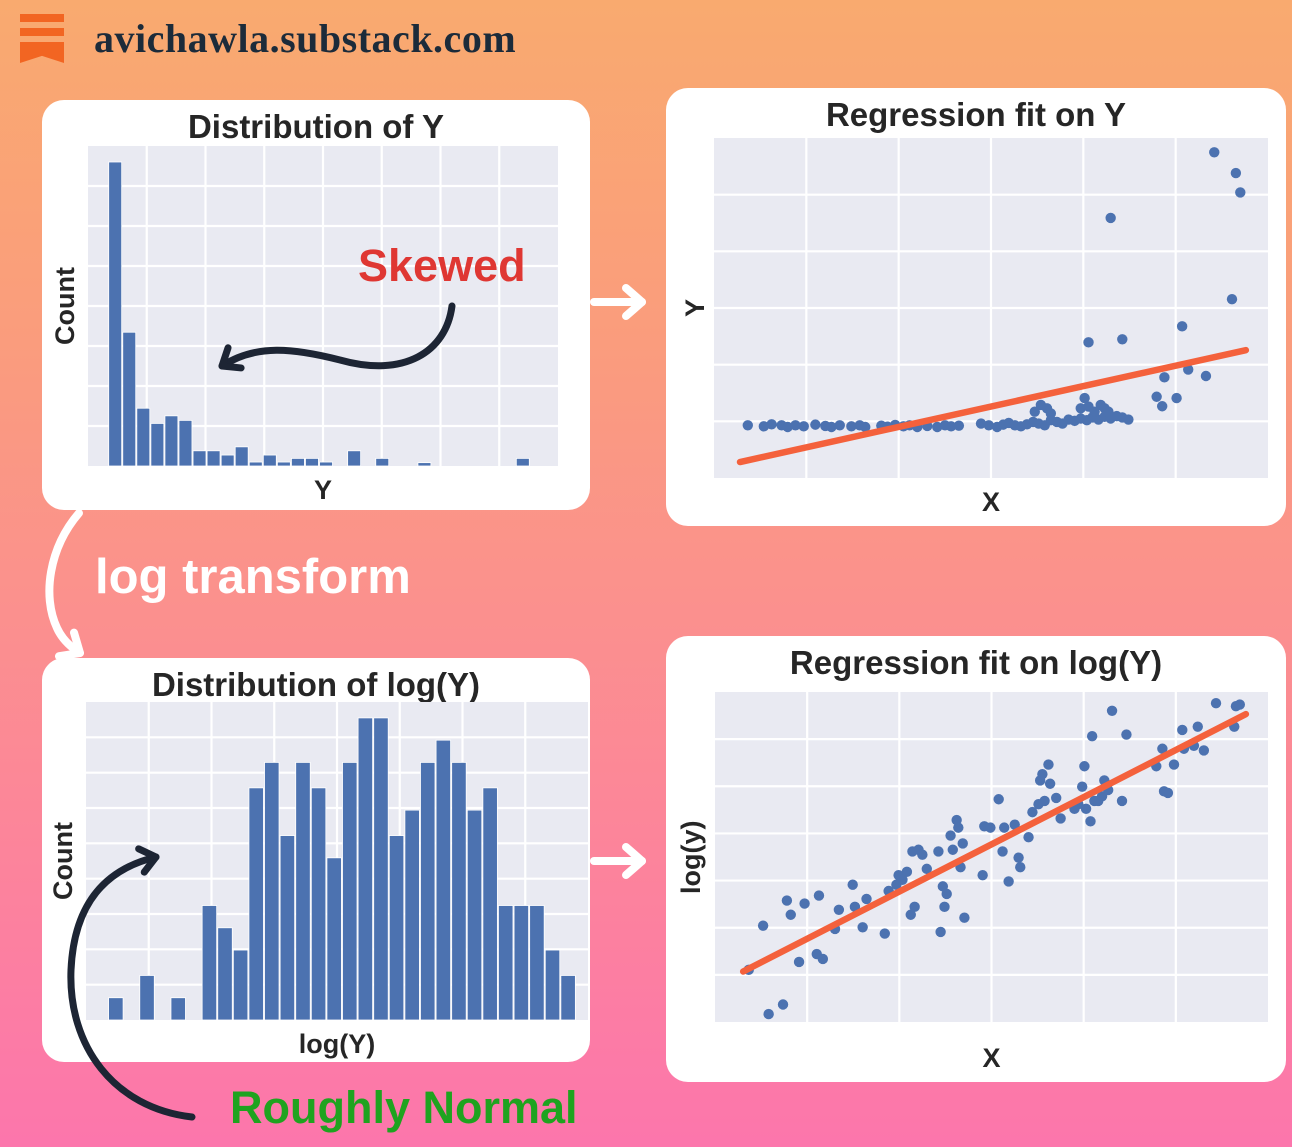  Describe the element at coordinates (404, 1107) in the screenshot. I see `annotation-roughly-normal: Roughly Normal` at that location.